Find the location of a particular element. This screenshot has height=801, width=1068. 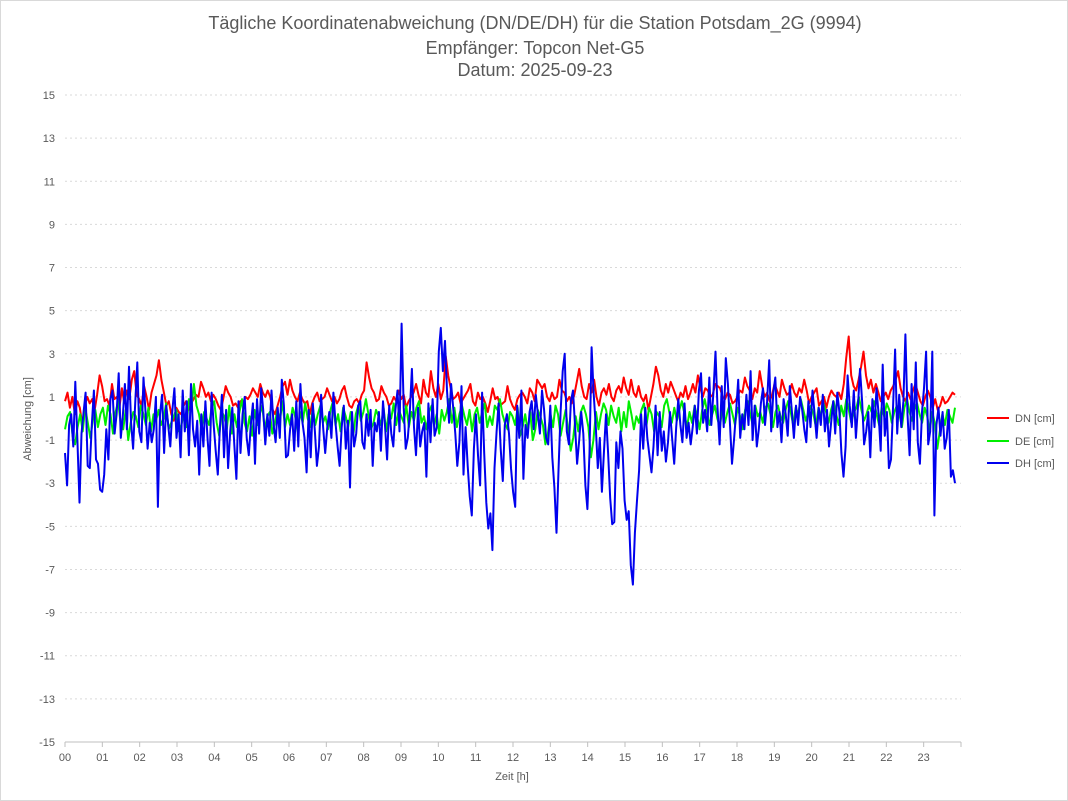

x-tick-label: 18 is located at coordinates (737, 758).